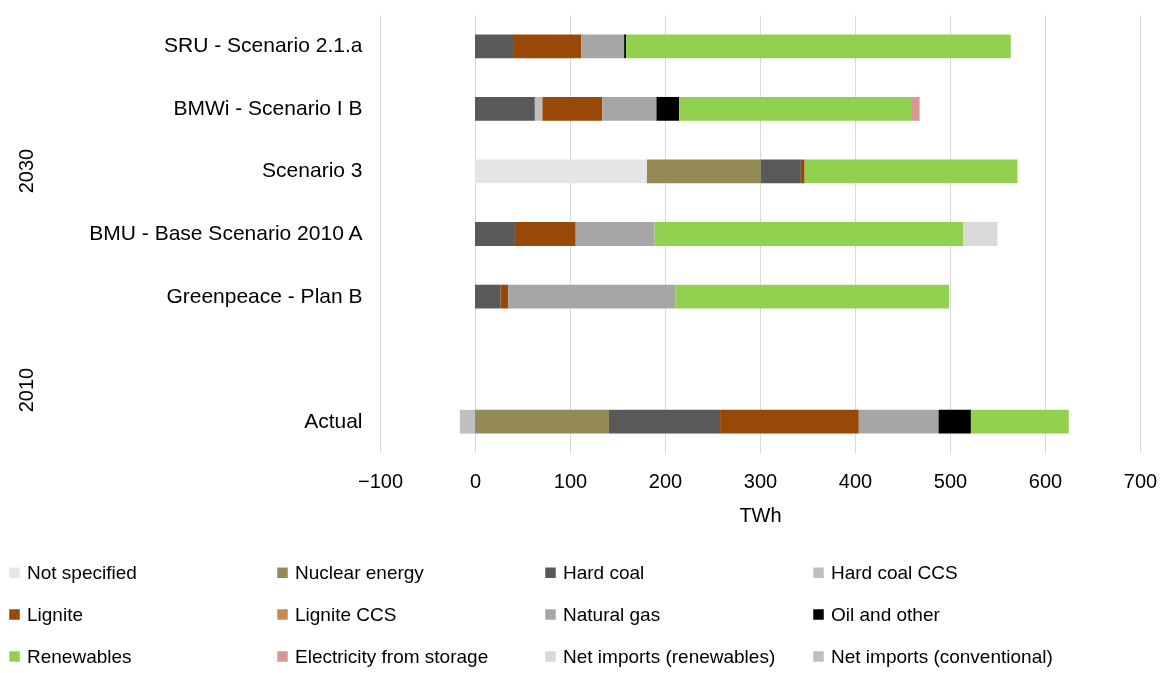 This screenshot has width=1163, height=673. Describe the element at coordinates (263, 45) in the screenshot. I see `y-tick-label: SRU - Scenario 2.1.a` at that location.